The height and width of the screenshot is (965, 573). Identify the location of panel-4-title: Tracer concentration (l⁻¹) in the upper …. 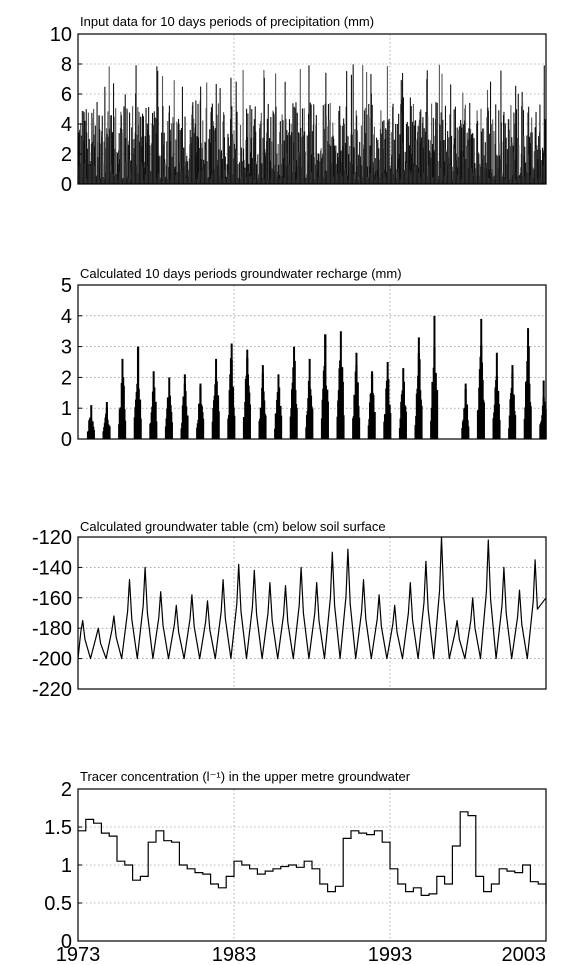
(245, 776).